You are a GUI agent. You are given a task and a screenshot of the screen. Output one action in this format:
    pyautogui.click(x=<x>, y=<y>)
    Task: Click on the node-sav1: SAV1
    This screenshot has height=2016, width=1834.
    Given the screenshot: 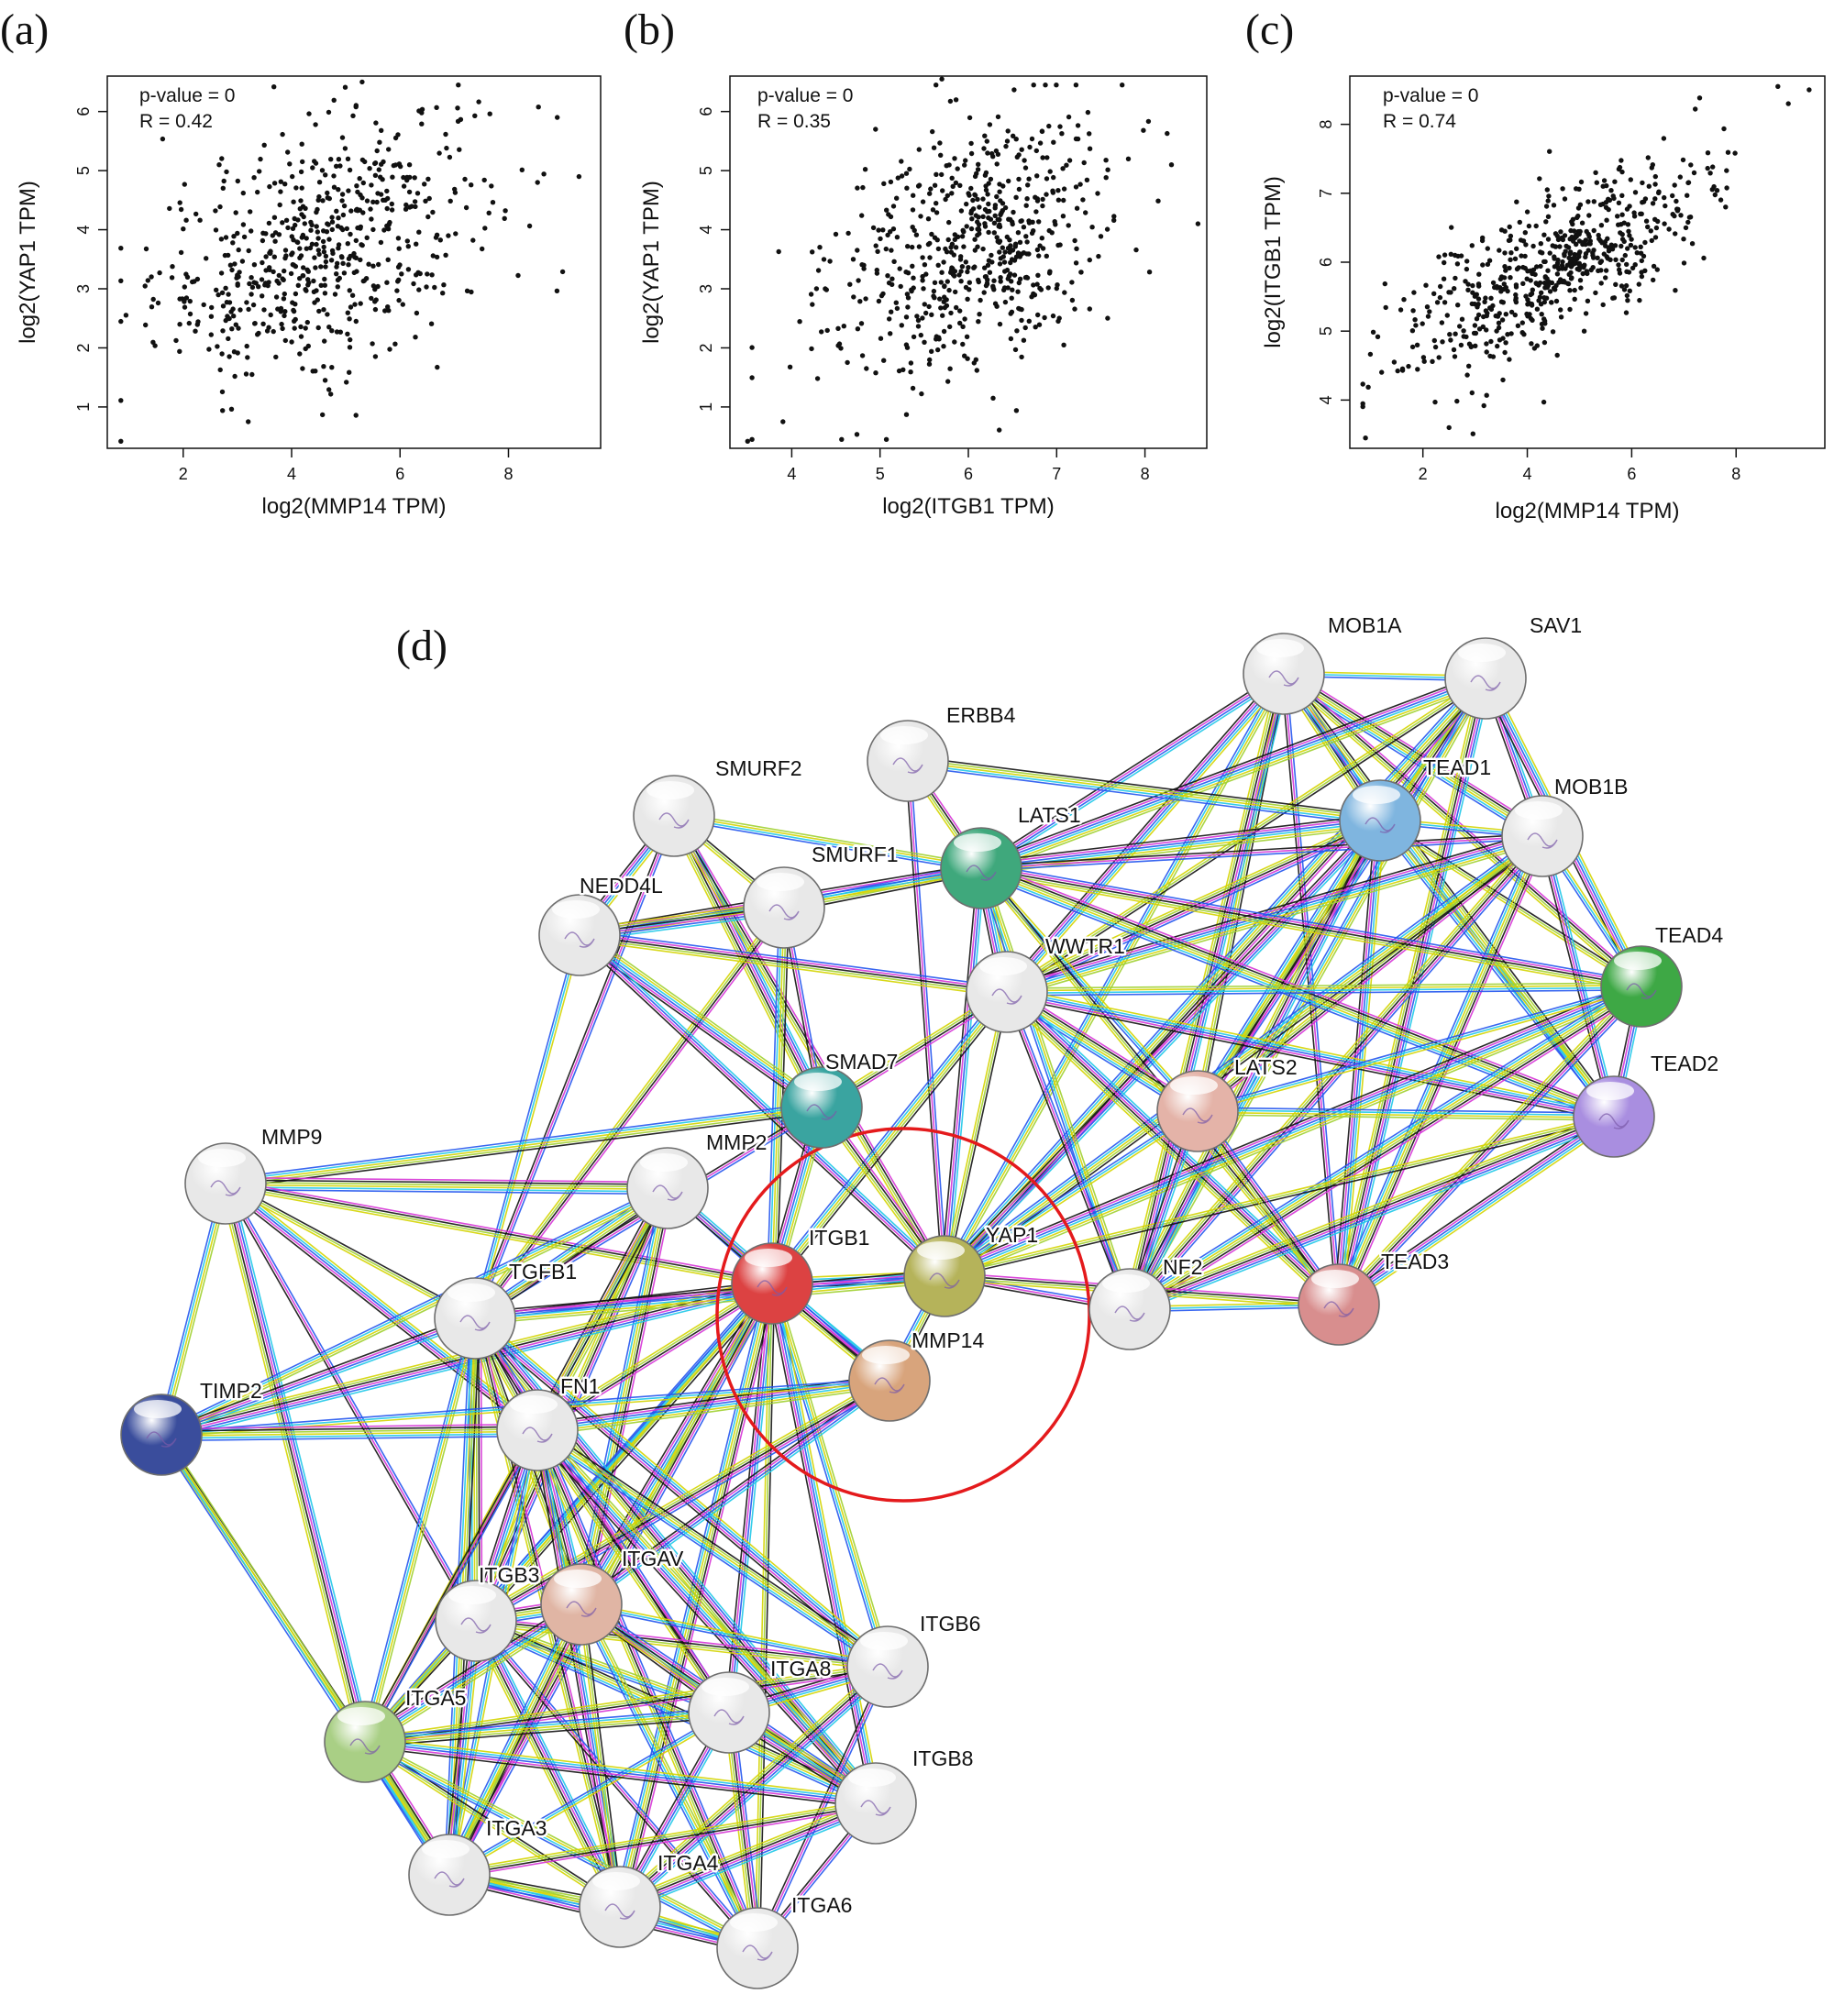 What is the action you would take?
    pyautogui.click(x=1514, y=665)
    